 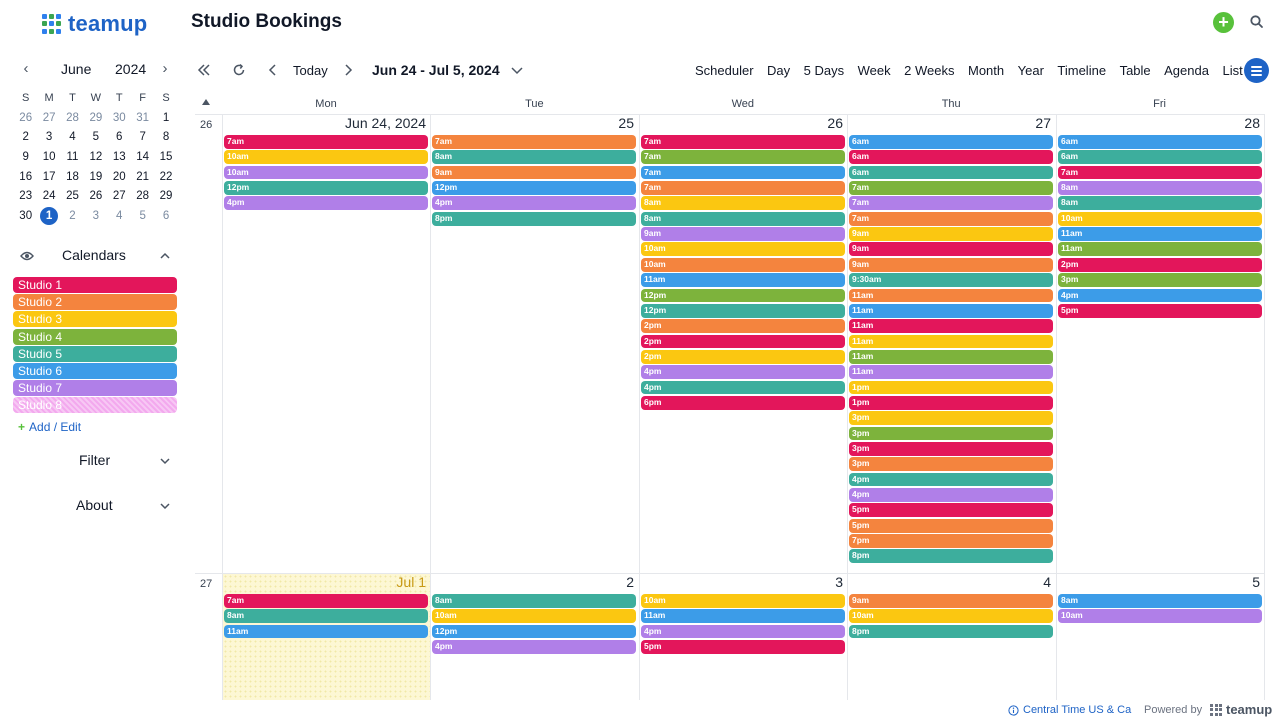 I want to click on event: 5pm, so click(x=1160, y=310).